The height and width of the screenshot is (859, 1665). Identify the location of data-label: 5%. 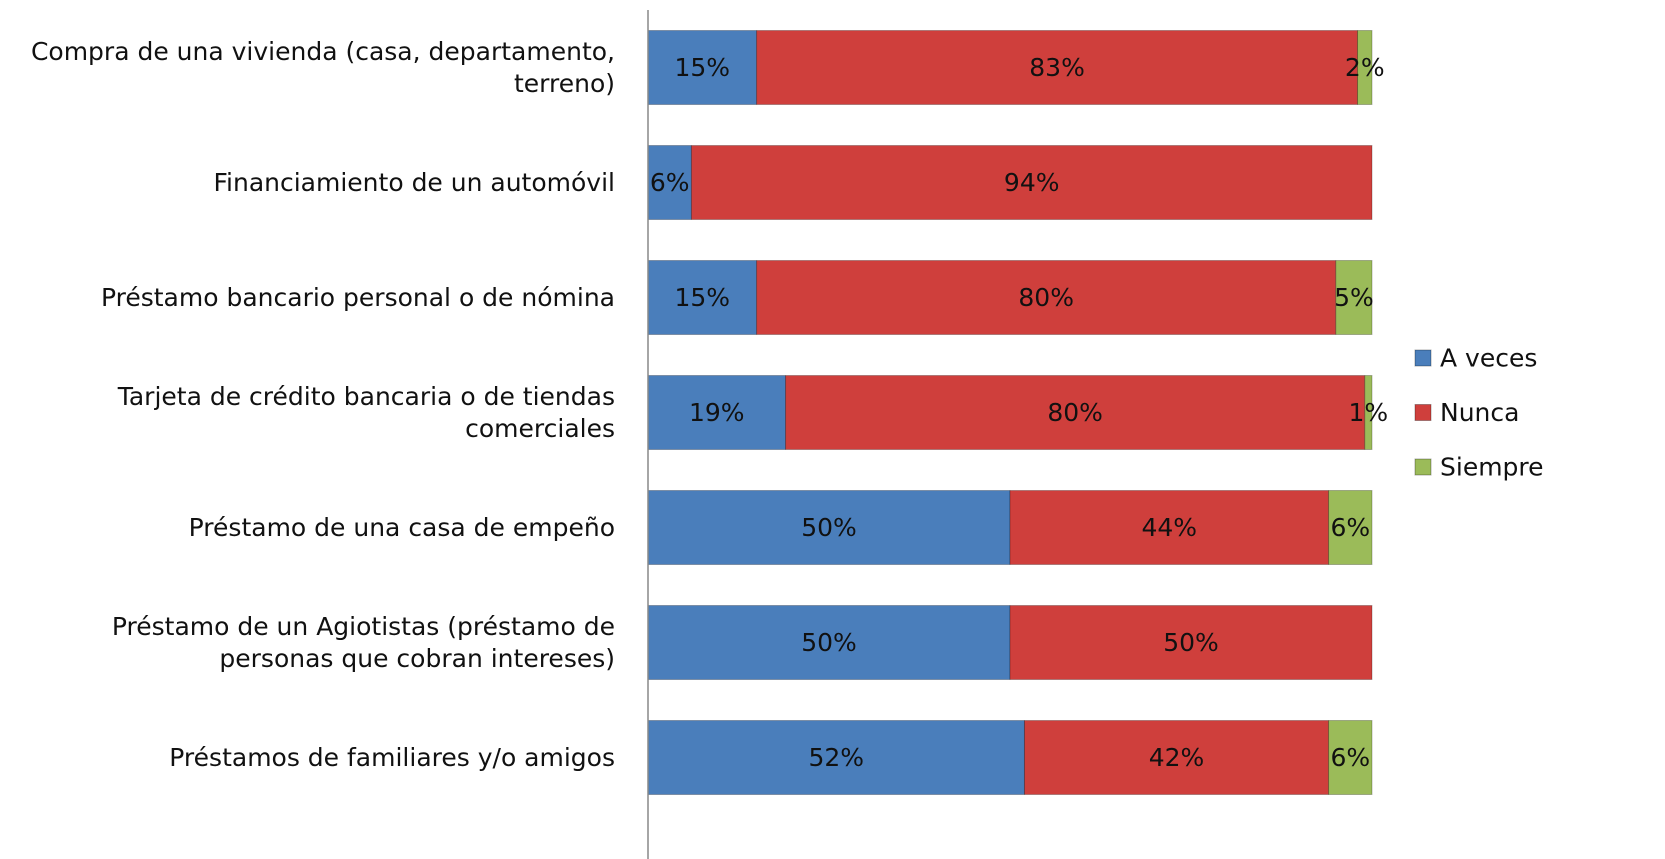
(1354, 297).